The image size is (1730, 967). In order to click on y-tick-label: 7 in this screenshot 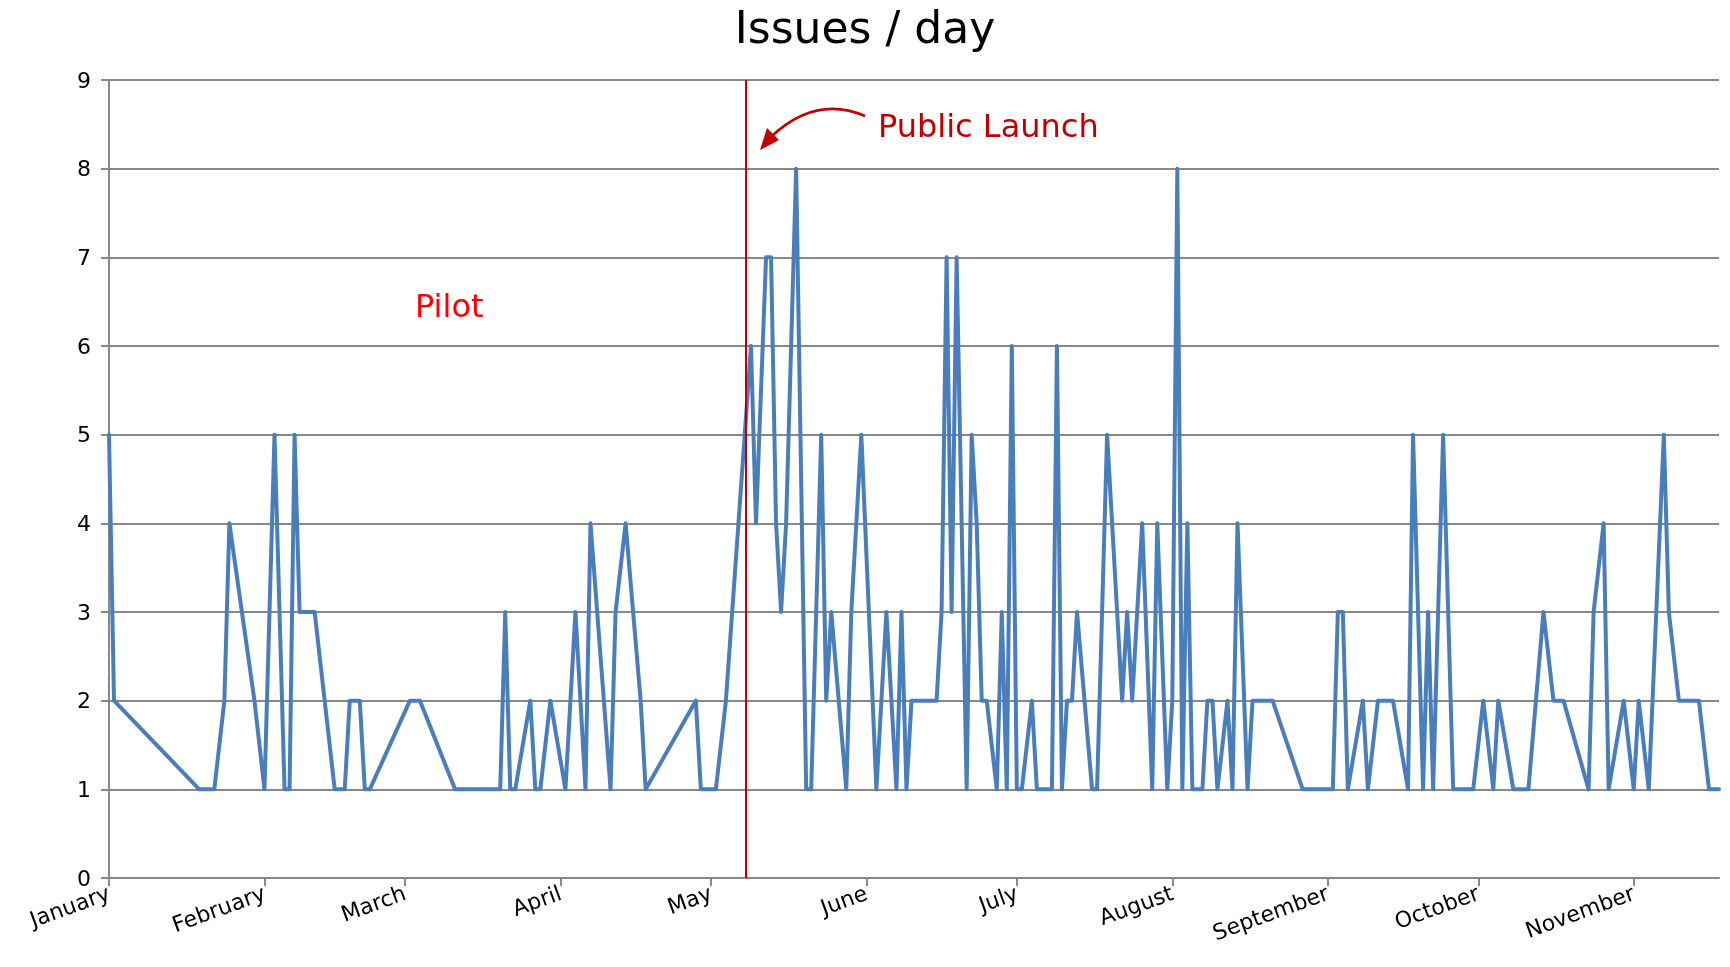, I will do `click(84, 257)`.